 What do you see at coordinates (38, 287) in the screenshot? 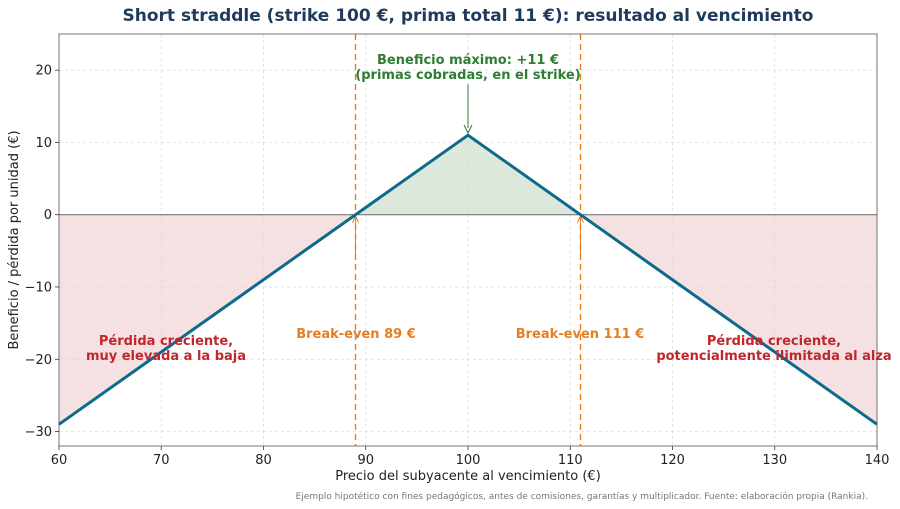
I see `y-tick-label: −10` at bounding box center [38, 287].